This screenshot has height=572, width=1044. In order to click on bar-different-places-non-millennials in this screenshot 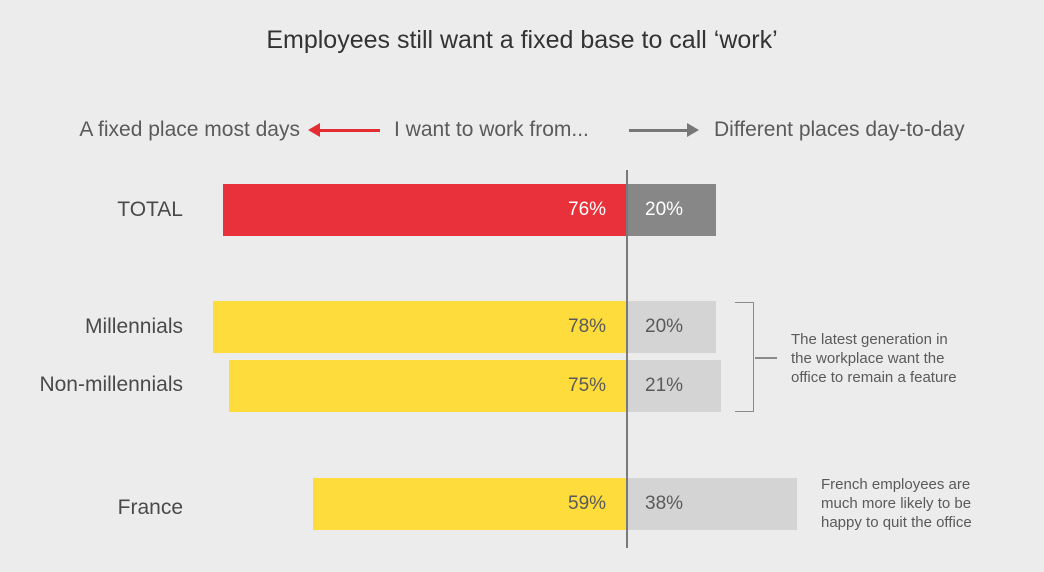, I will do `click(673, 386)`.